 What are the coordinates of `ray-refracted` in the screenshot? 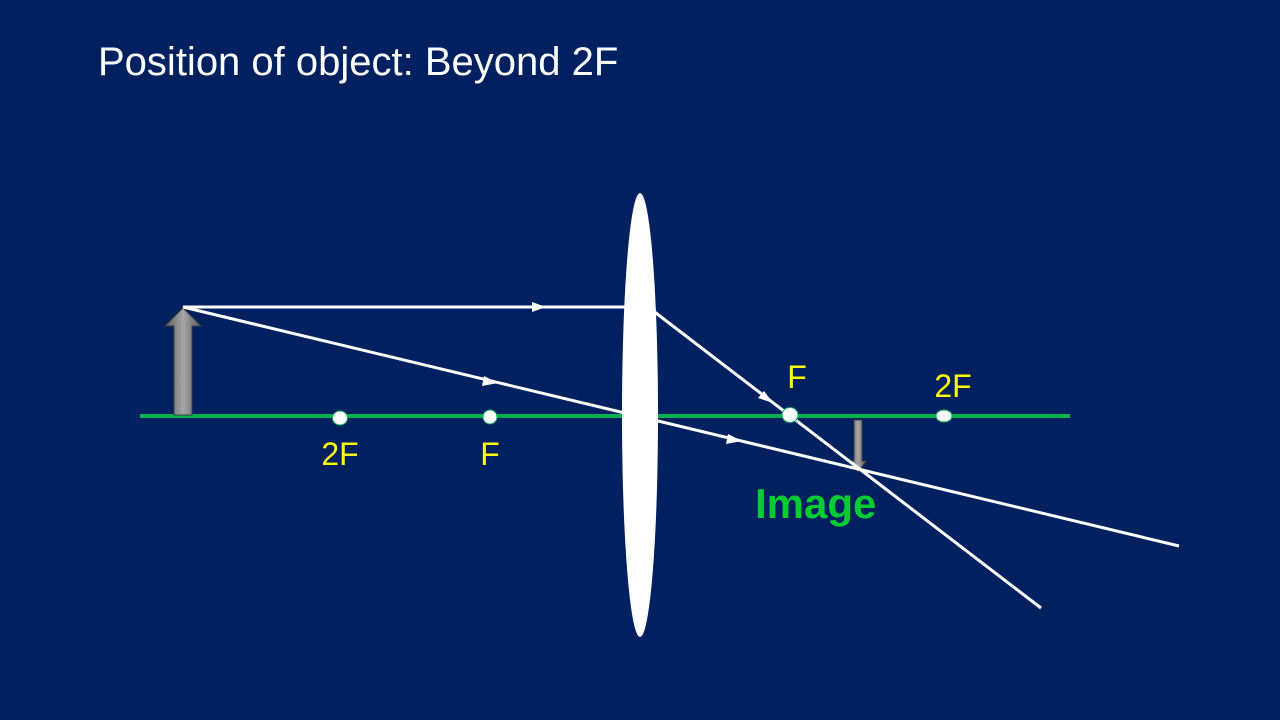 It's located at (846, 459).